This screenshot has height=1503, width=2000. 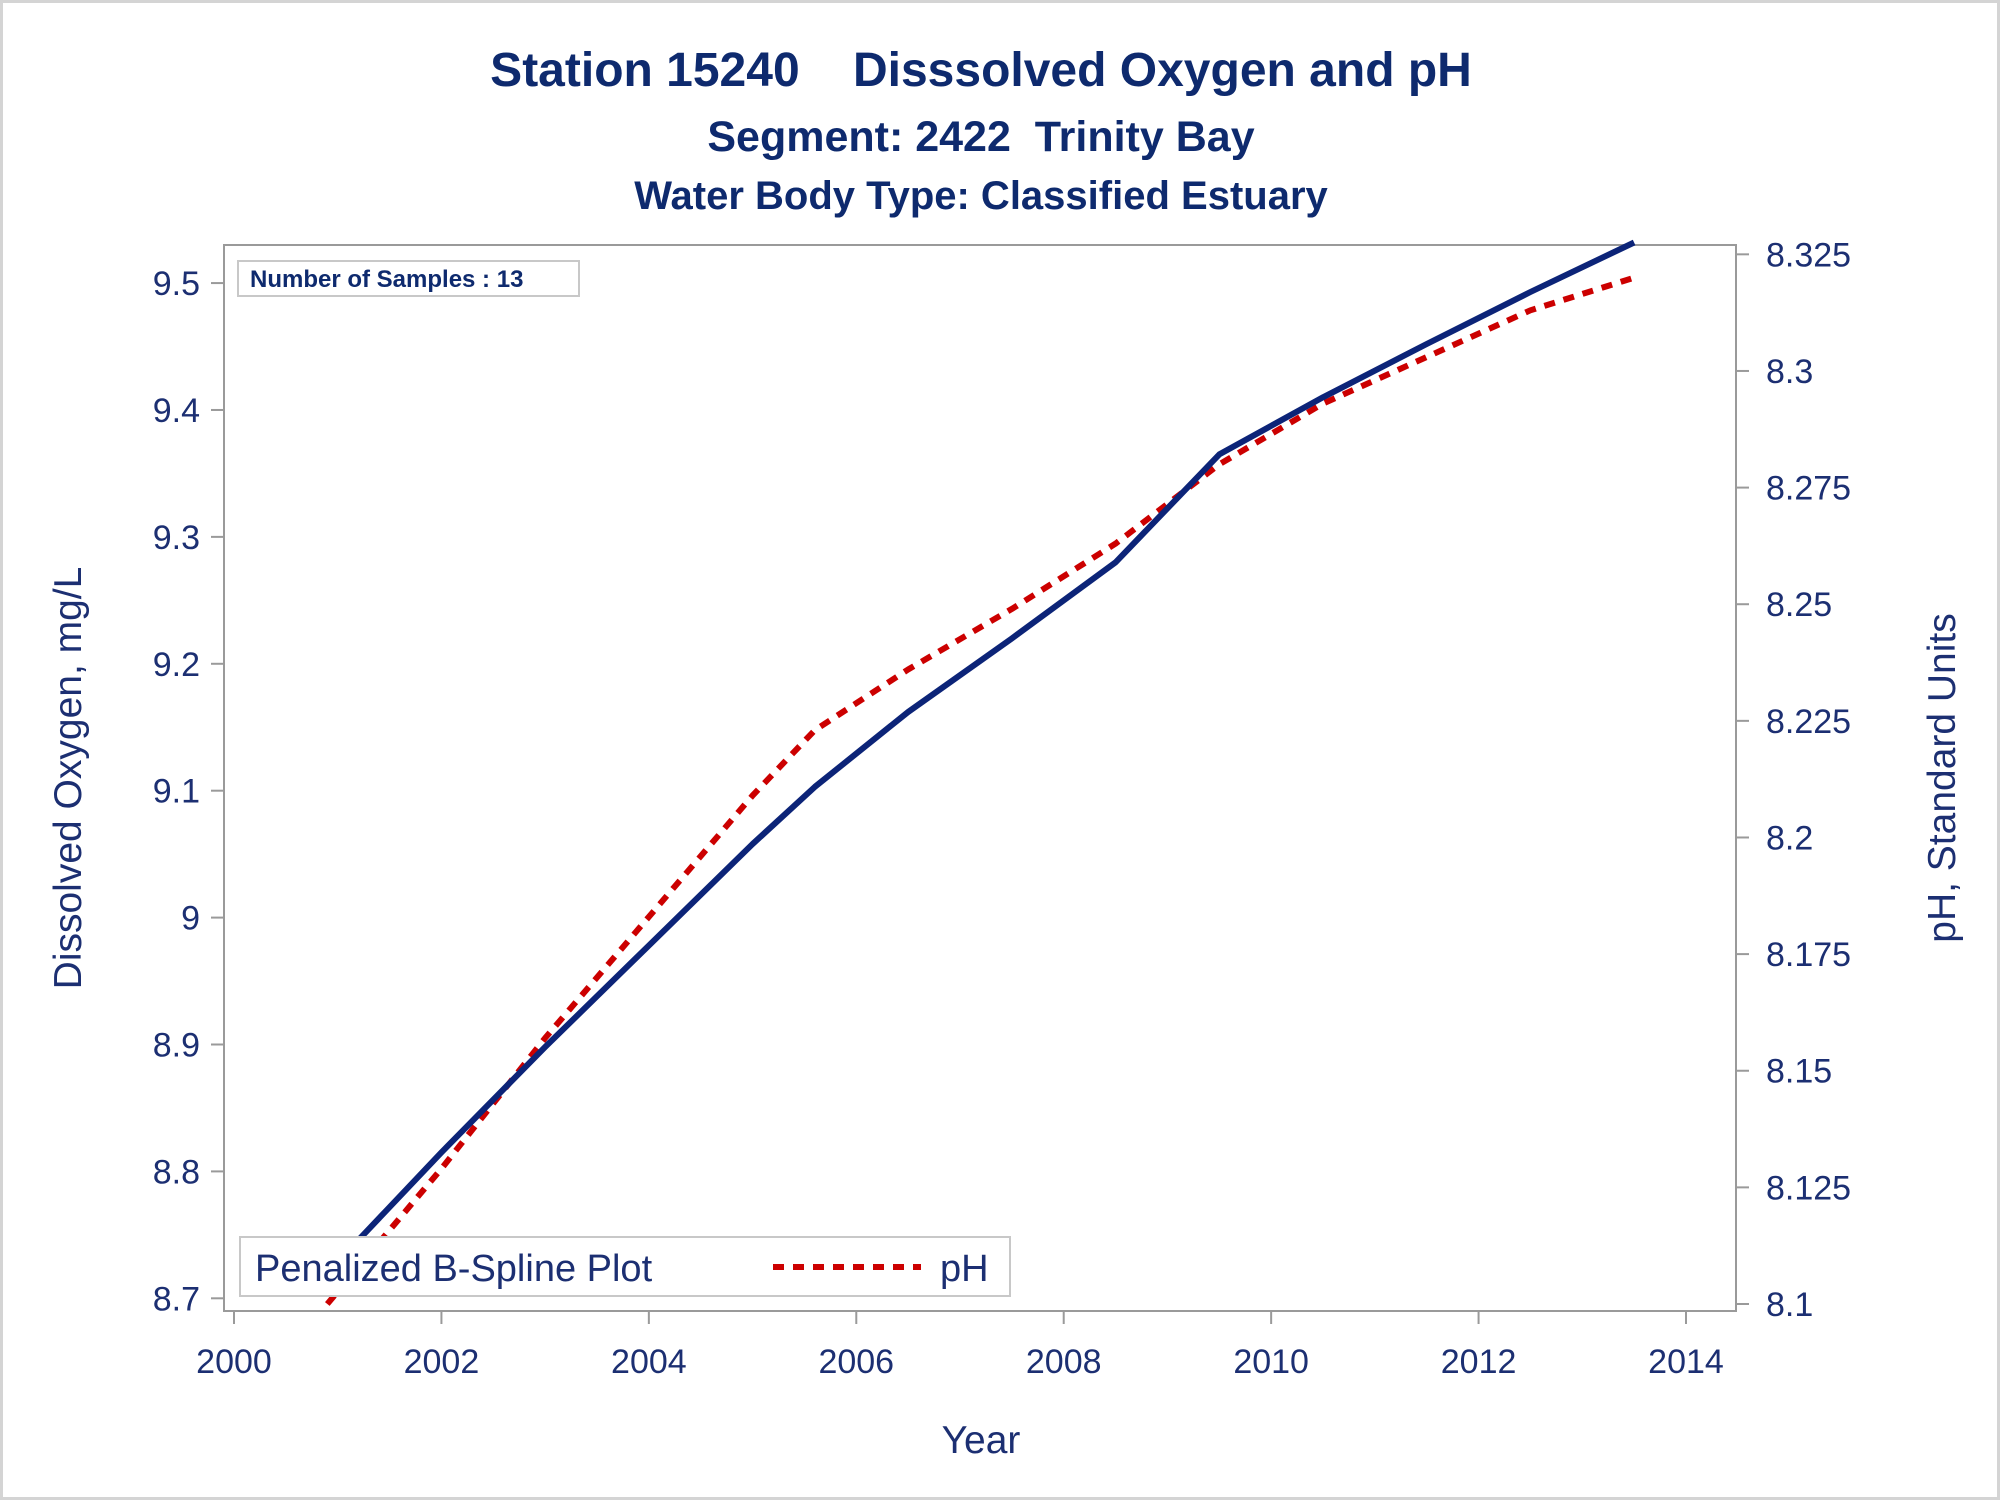 I want to click on chart-title: Station 15240 Disssolved Oxygen and pH, so click(x=981, y=70).